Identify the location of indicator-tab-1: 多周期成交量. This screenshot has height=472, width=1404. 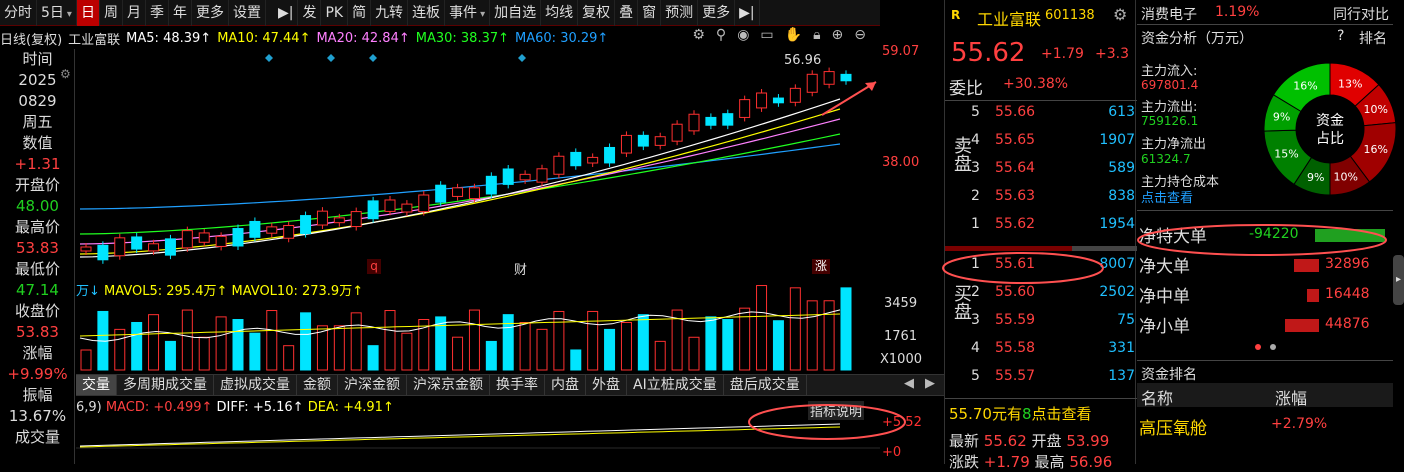
(165, 385).